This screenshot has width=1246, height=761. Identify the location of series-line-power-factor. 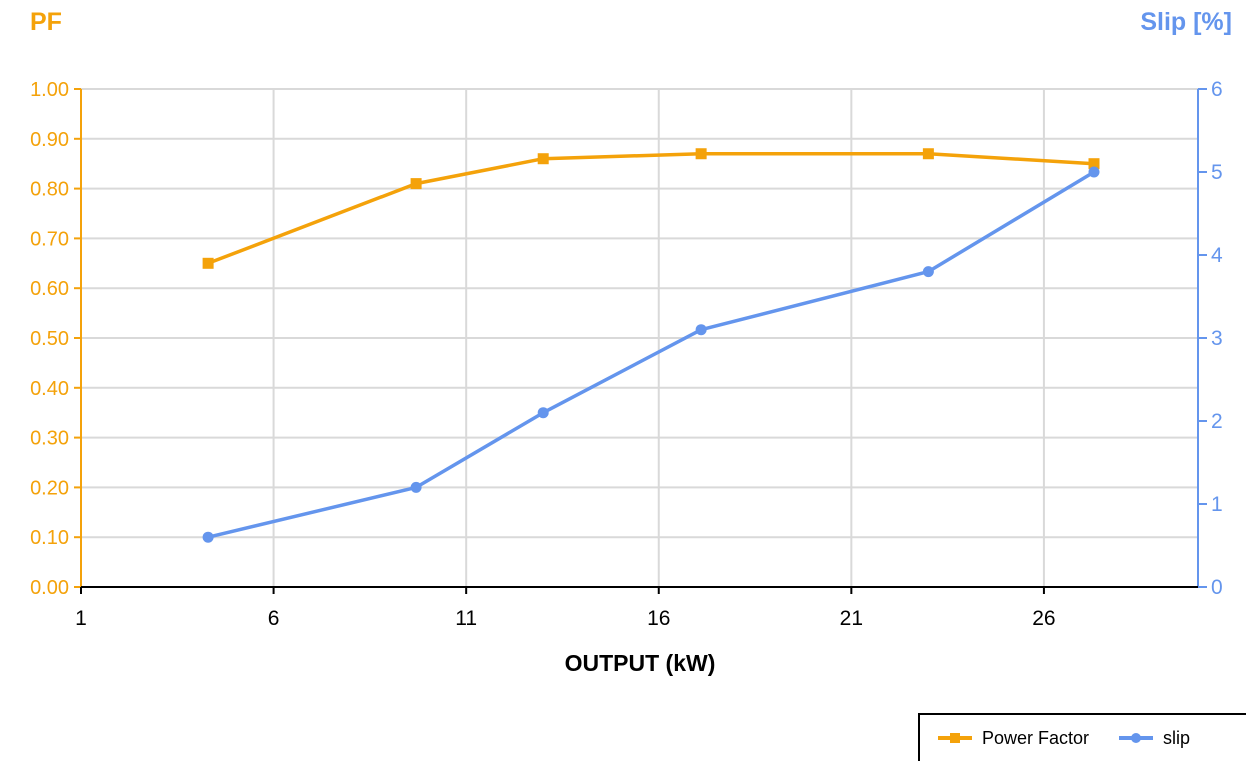
(651, 208).